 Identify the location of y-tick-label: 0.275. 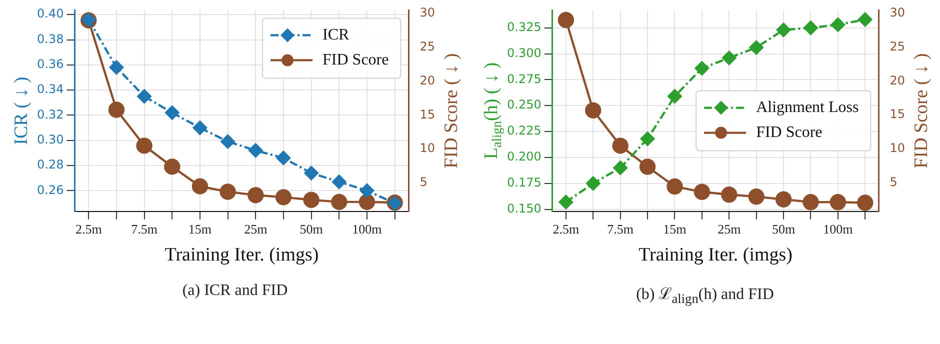
(524, 79).